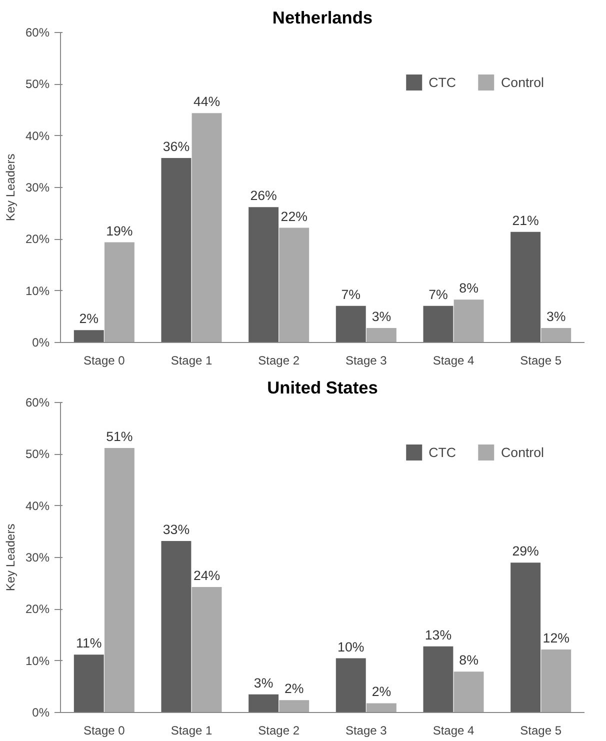 The image size is (606, 741). Describe the element at coordinates (89, 643) in the screenshot. I see `data-label: 11%` at that location.